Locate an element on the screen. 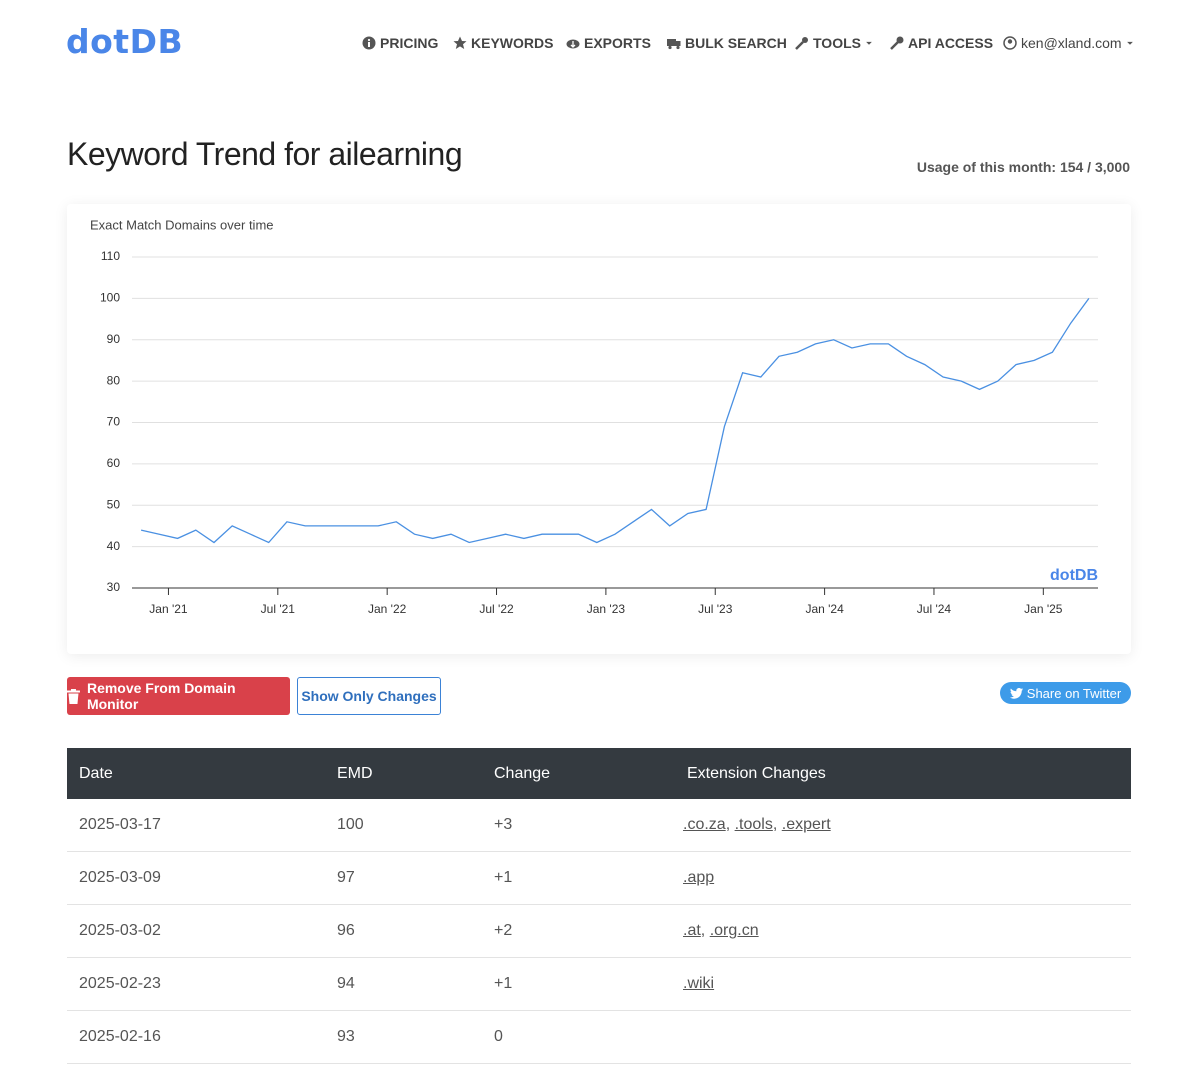  chart-title: Exact Match Domains over time is located at coordinates (182, 224).